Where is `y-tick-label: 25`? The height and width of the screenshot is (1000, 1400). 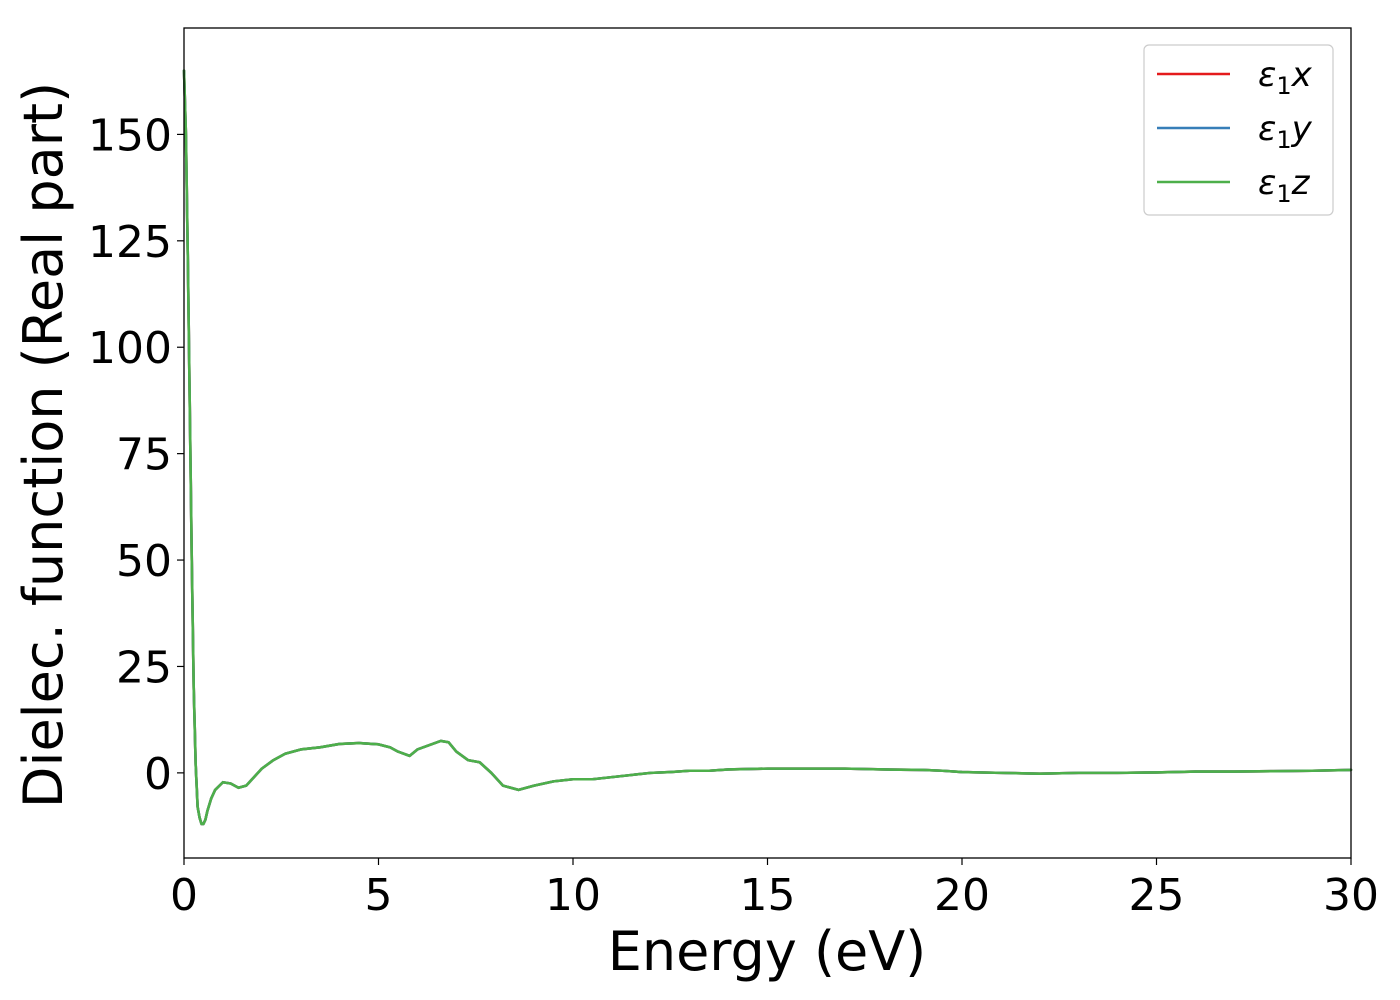
y-tick-label: 25 is located at coordinates (144, 667).